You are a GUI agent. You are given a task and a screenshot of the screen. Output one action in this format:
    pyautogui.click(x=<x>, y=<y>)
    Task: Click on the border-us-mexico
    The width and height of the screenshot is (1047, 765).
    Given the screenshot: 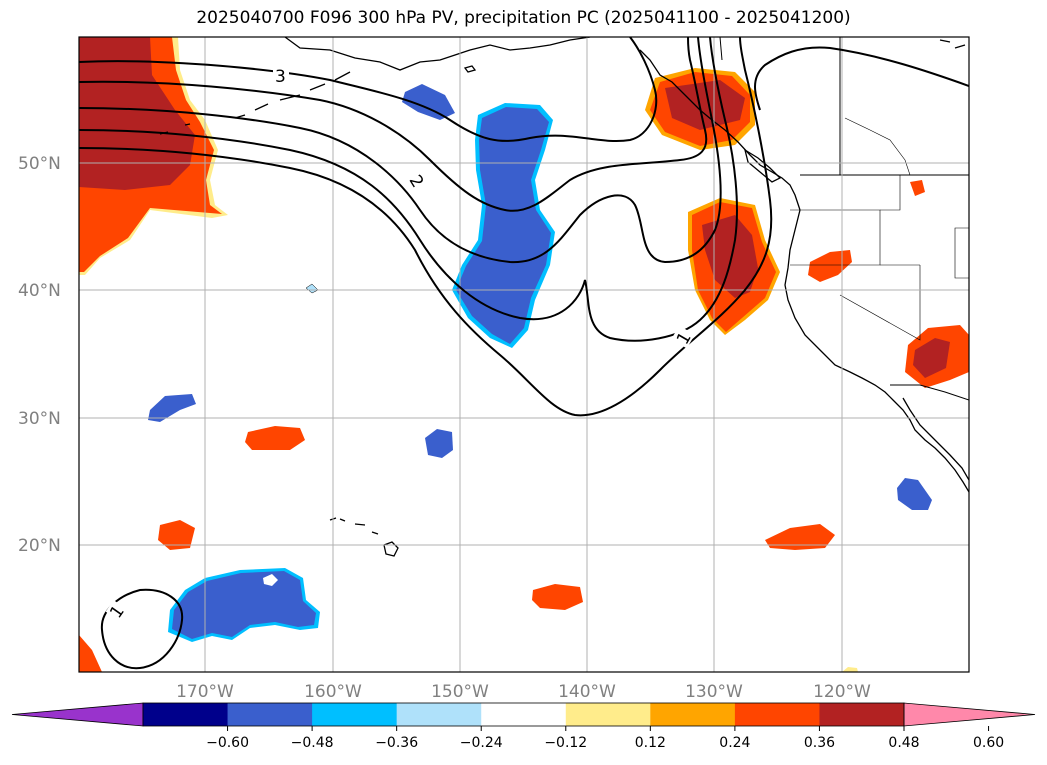 What is the action you would take?
    pyautogui.click(x=929, y=392)
    